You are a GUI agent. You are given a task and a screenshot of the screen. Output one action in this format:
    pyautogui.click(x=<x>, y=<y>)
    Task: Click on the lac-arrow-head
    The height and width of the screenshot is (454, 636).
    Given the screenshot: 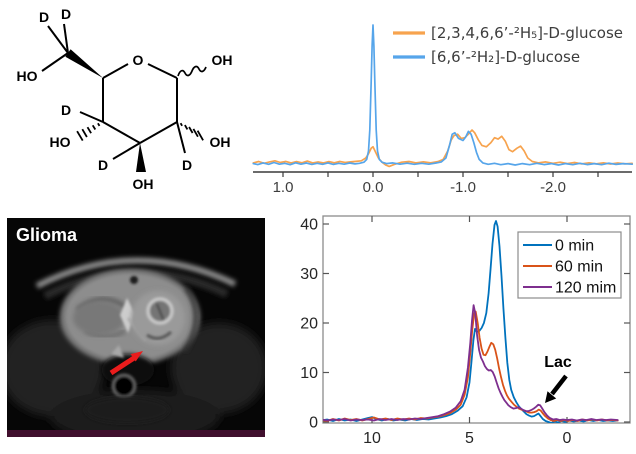 What is the action you would take?
    pyautogui.click(x=551, y=397)
    